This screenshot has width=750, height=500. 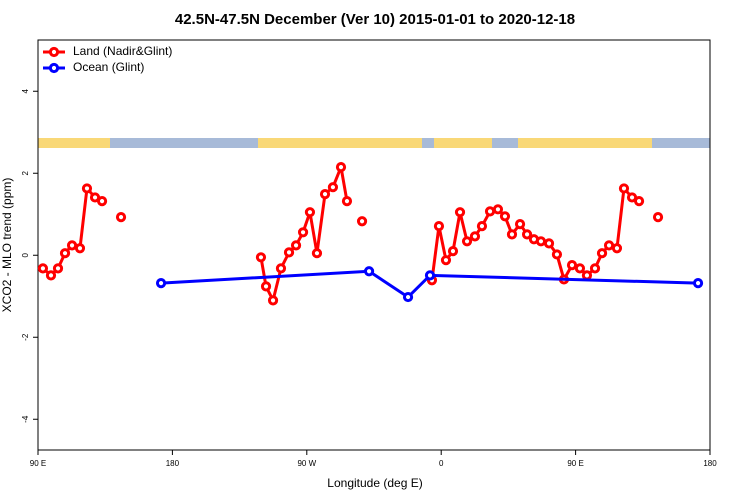 What do you see at coordinates (25, 254) in the screenshot?
I see `y-tick-label: 0` at bounding box center [25, 254].